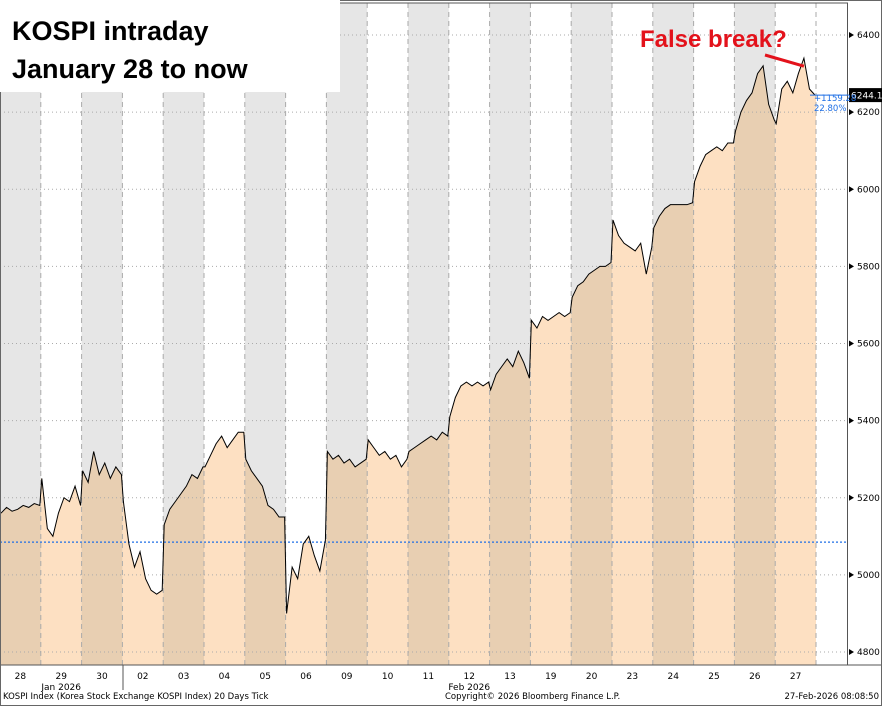 The image size is (882, 706). I want to click on last-value-label: 6244.13, so click(866, 97).